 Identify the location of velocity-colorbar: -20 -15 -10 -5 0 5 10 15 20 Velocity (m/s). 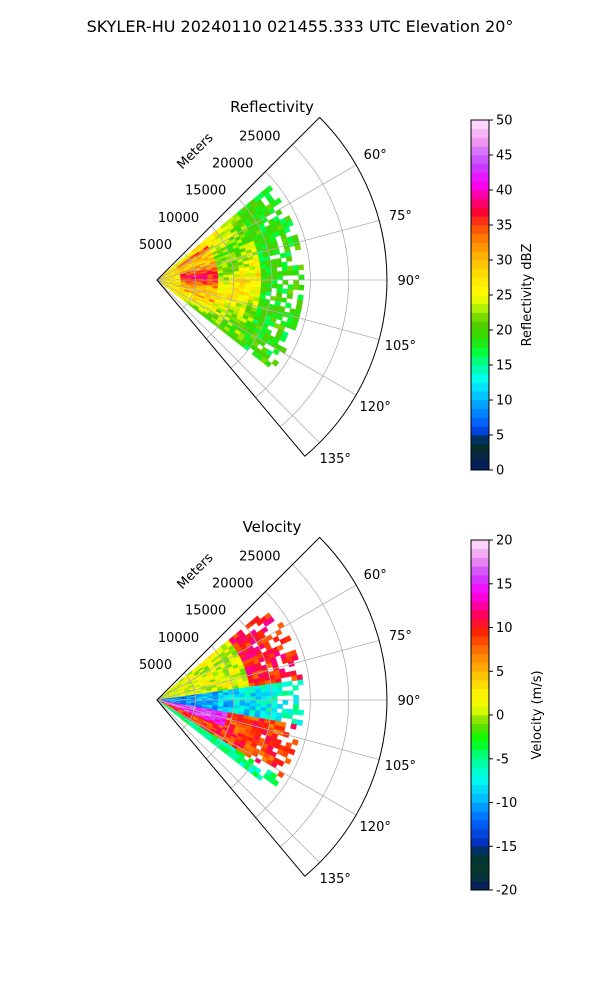
(507, 716).